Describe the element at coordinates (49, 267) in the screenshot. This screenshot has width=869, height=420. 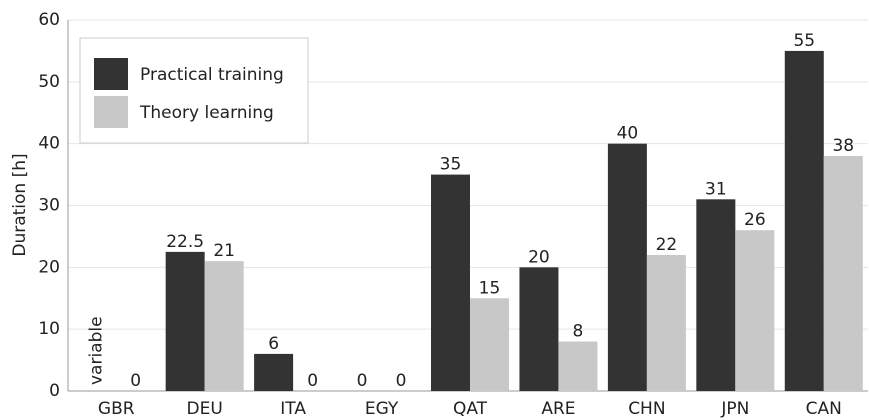
I see `y-tick-label: 20` at that location.